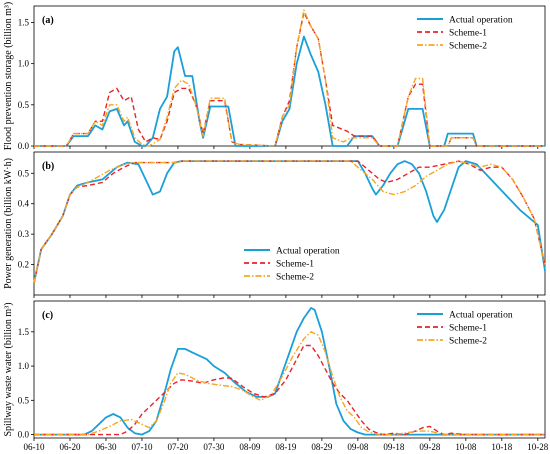 Image resolution: width=550 pixels, height=454 pixels. What do you see at coordinates (8, 369) in the screenshot?
I see `y-axis-title: Spillway waste water (billion m³)` at bounding box center [8, 369].